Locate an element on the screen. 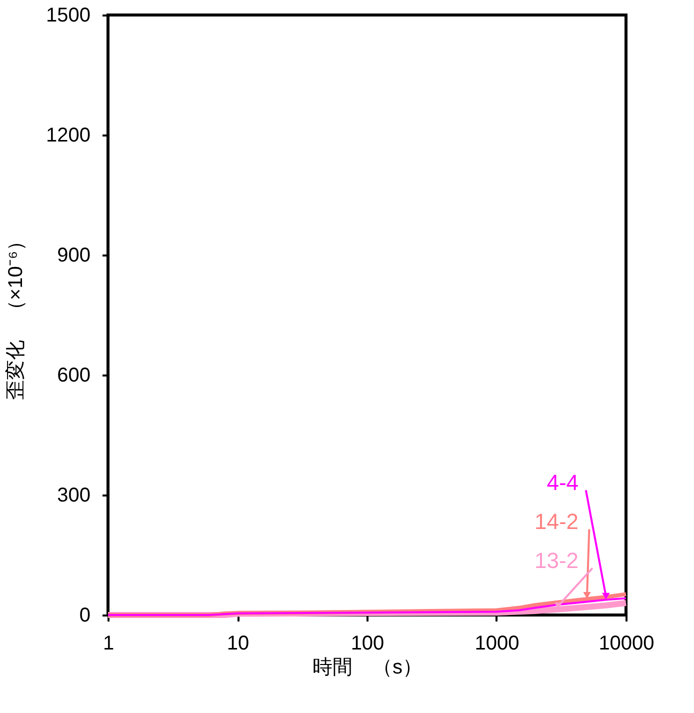  x-axis-title: 時間 （s） is located at coordinates (367, 667).